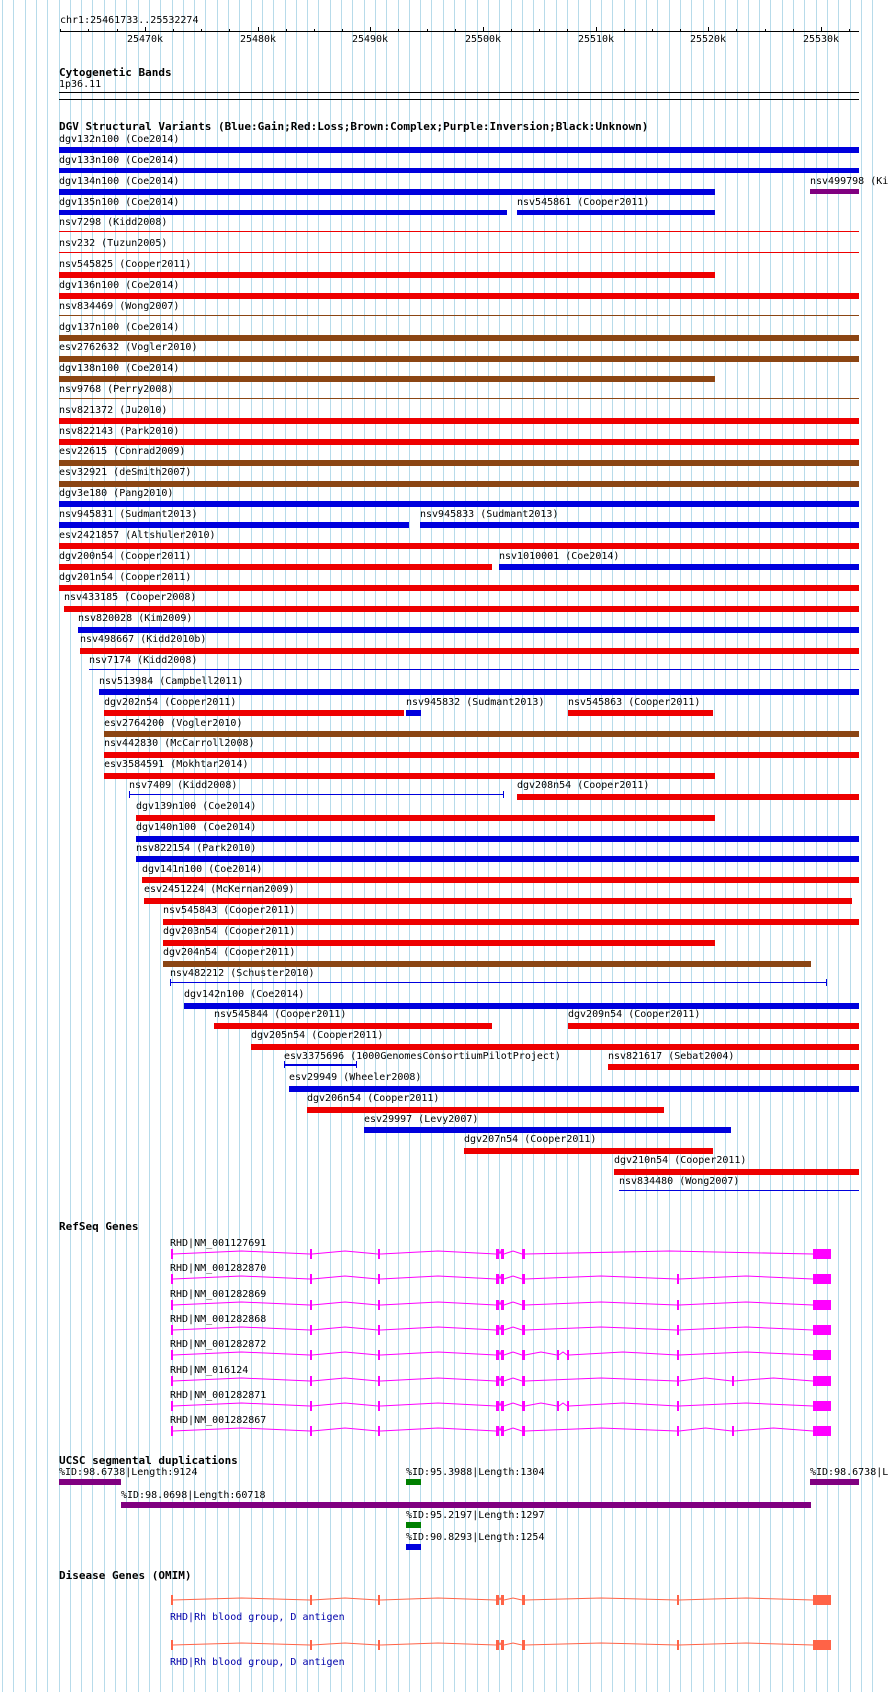  Describe the element at coordinates (583, 785) in the screenshot. I see `dgv-feature-label: dgv208n54 (Cooper2011)` at that location.